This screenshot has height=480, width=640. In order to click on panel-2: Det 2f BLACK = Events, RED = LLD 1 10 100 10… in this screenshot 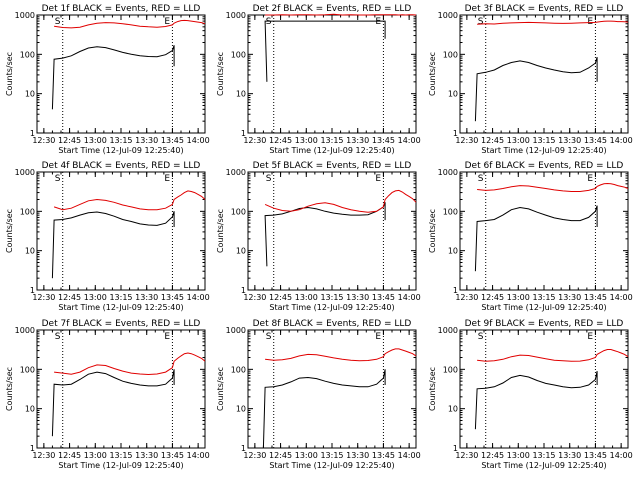, I will do `click(318, 79)`.